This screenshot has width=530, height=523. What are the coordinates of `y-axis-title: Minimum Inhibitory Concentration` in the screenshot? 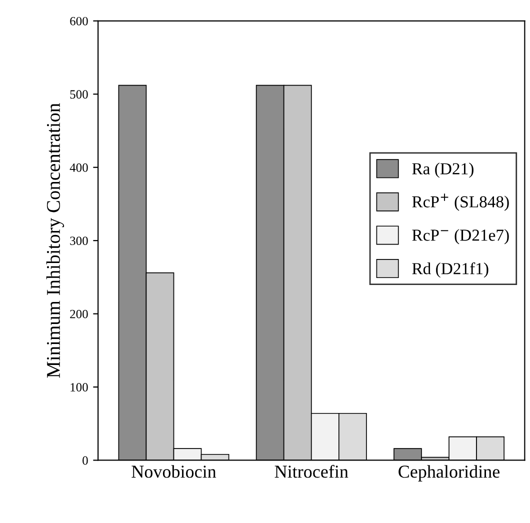 It's located at (55, 240).